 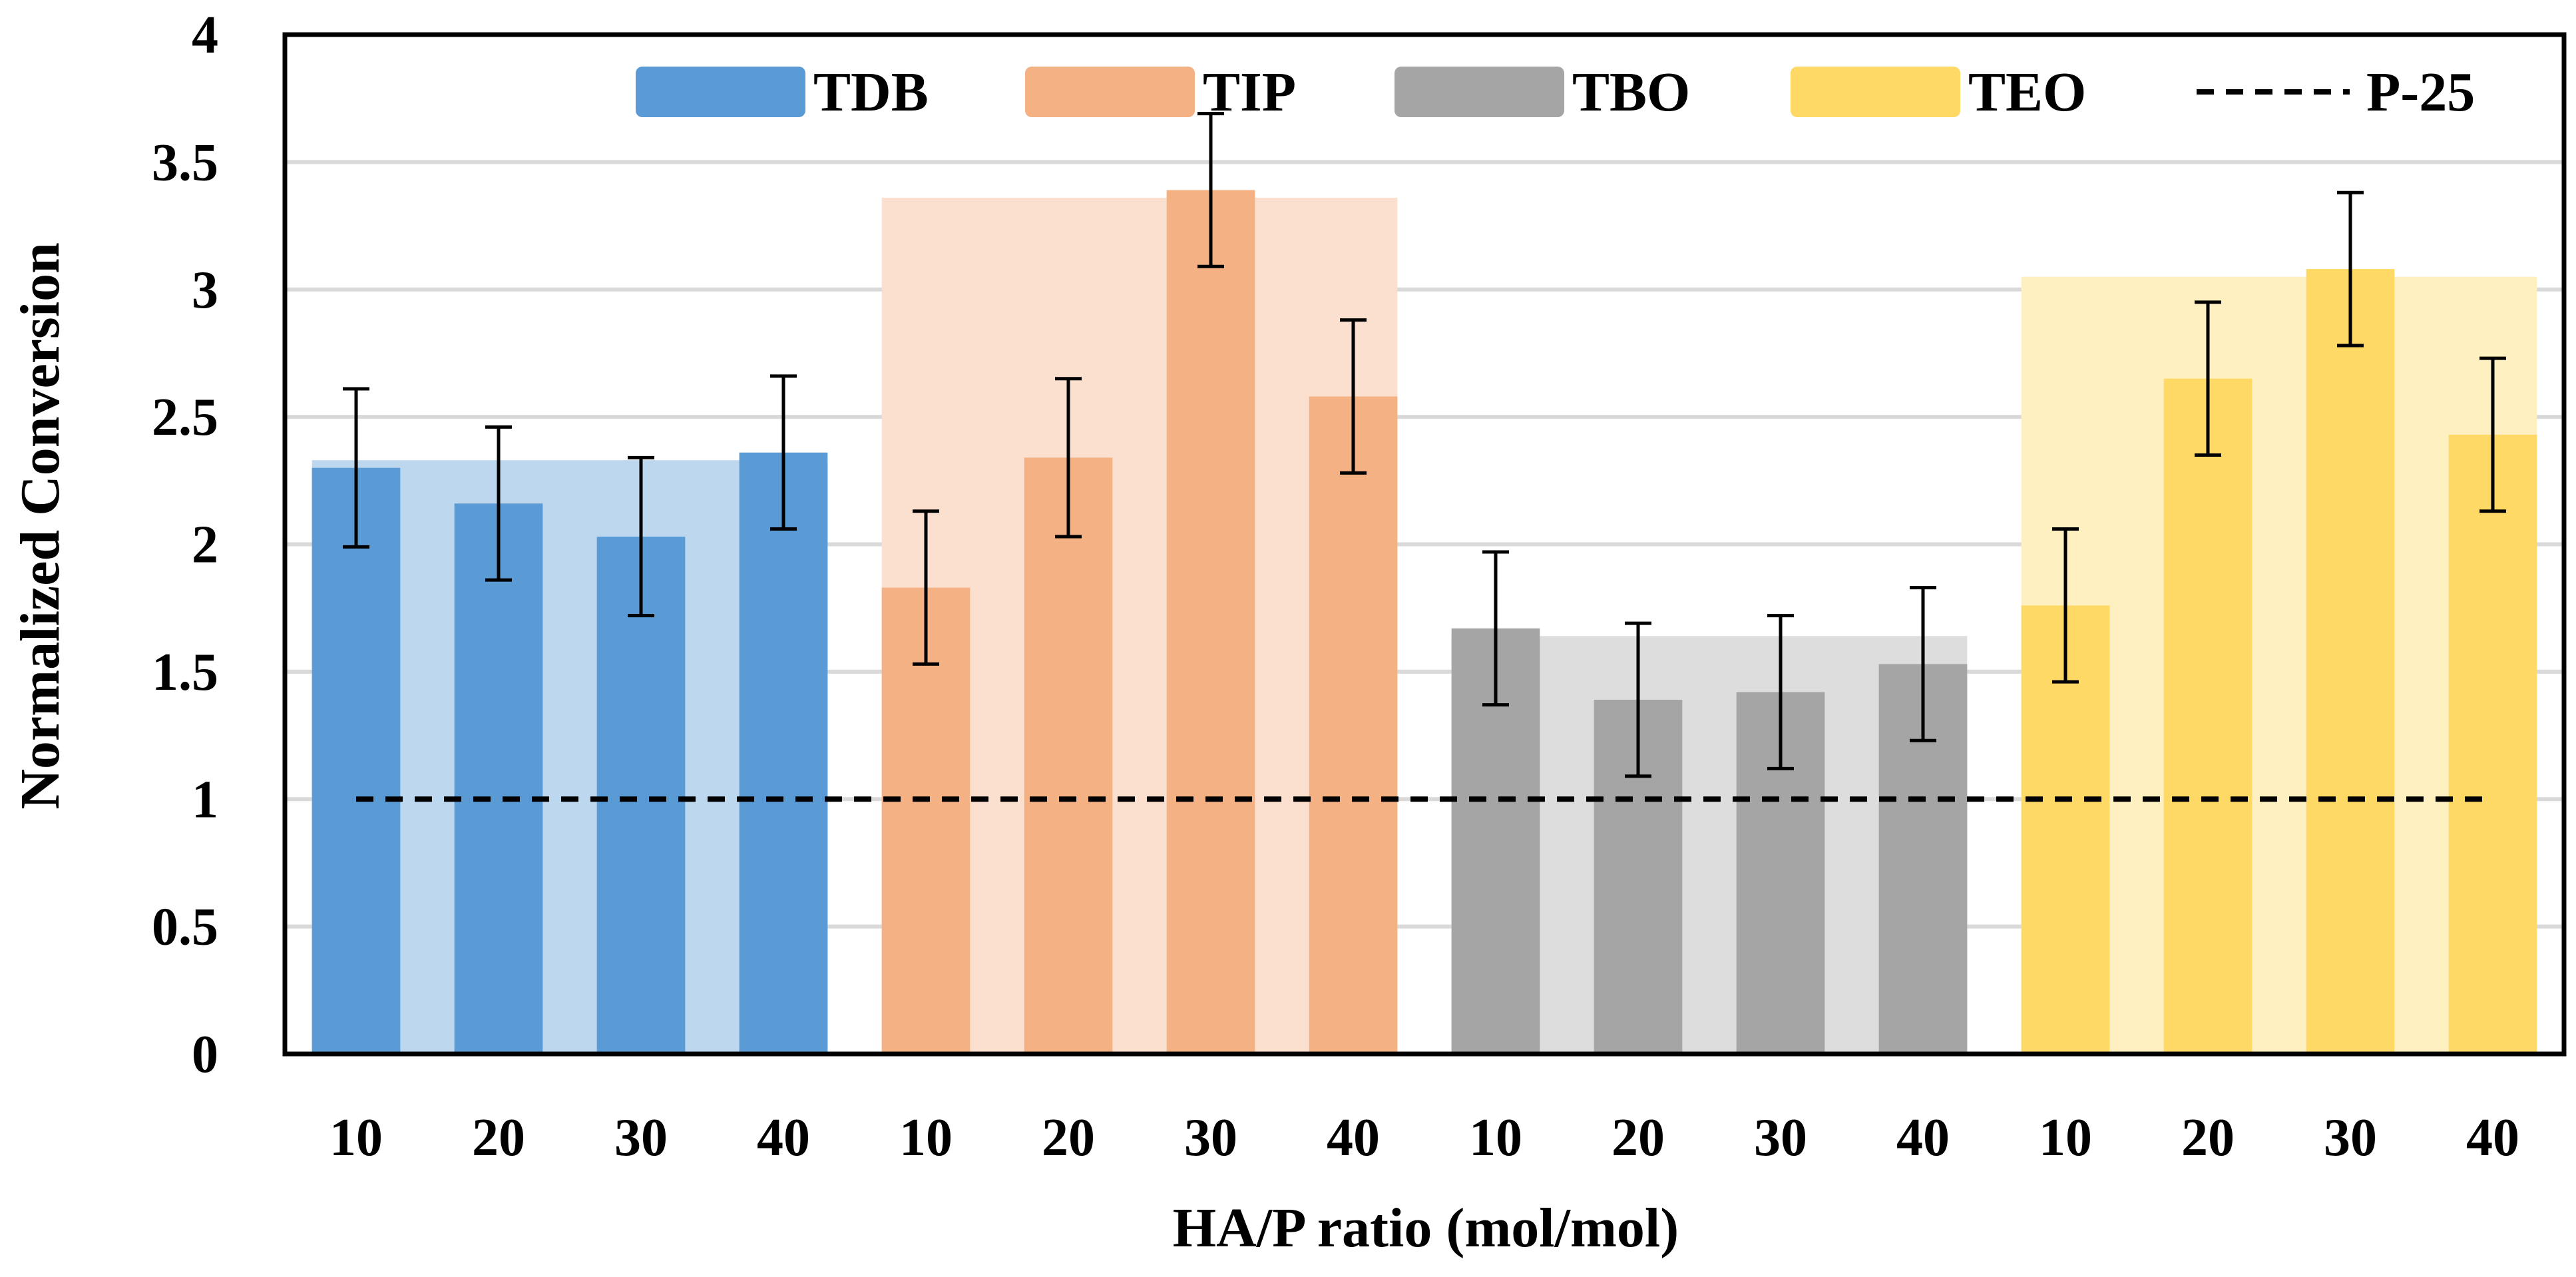 What do you see at coordinates (185, 545) in the screenshot?
I see `y-tick-labels: 0 0.5 1 1.5 2 2.5 3 3.5 4` at bounding box center [185, 545].